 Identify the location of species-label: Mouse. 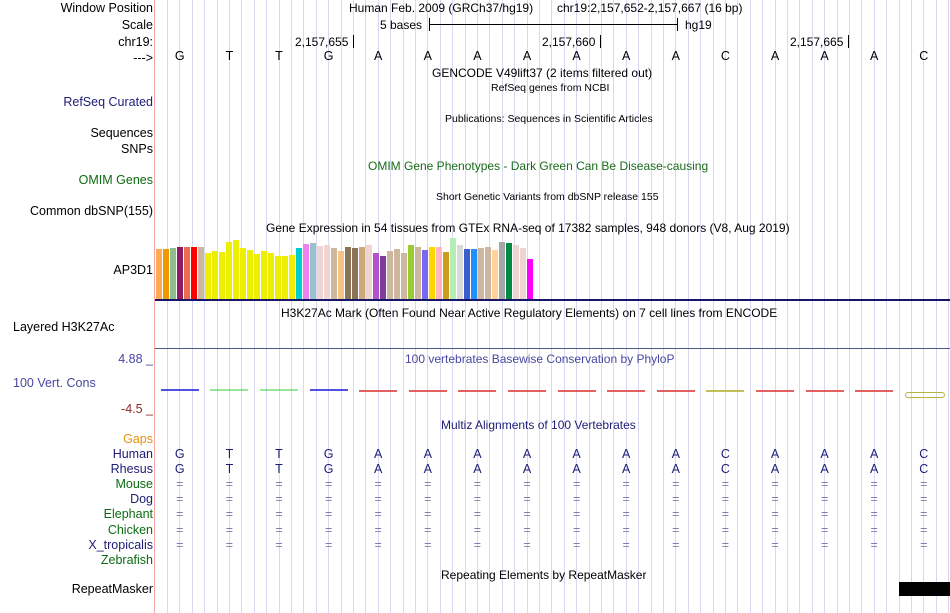
(134, 484).